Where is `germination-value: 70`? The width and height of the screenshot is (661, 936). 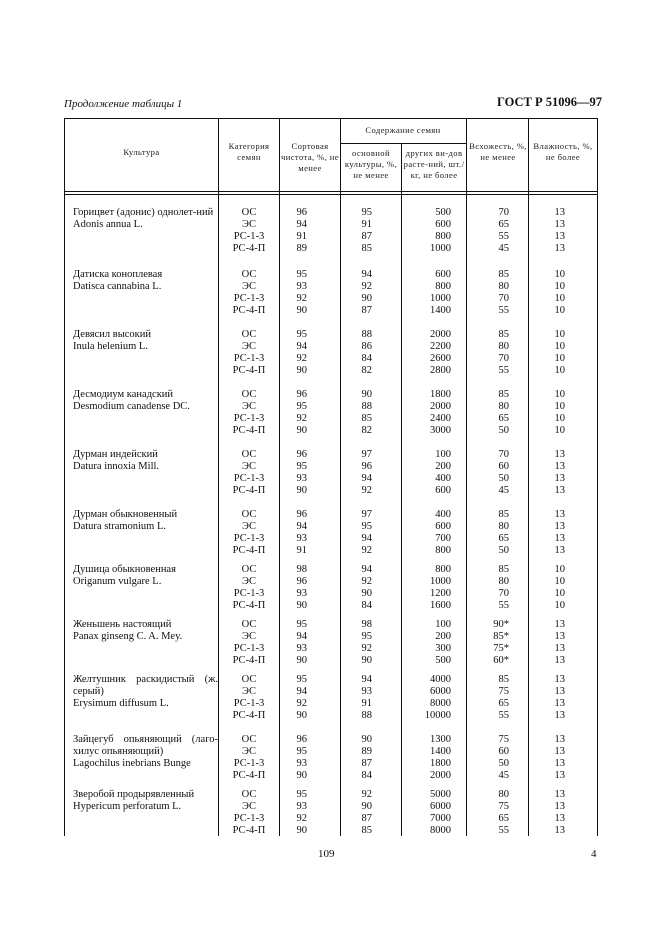
germination-value: 70 is located at coordinates (504, 212).